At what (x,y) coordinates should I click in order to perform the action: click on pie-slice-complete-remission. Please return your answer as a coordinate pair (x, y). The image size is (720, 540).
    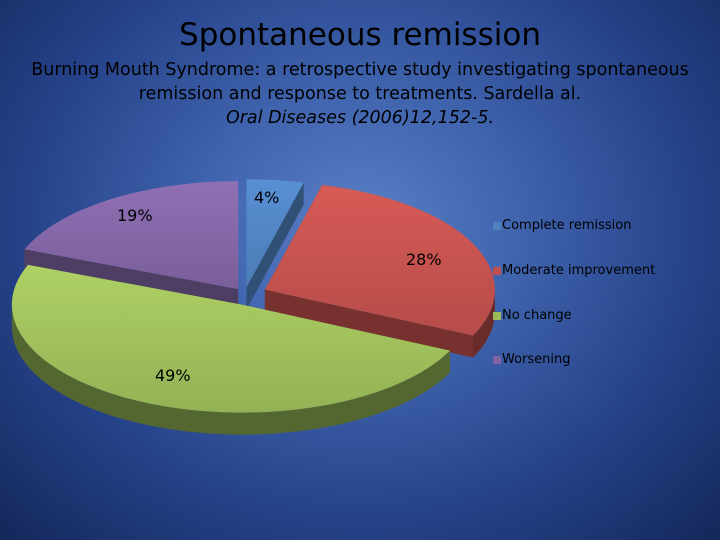
    Looking at the image, I should click on (275, 244).